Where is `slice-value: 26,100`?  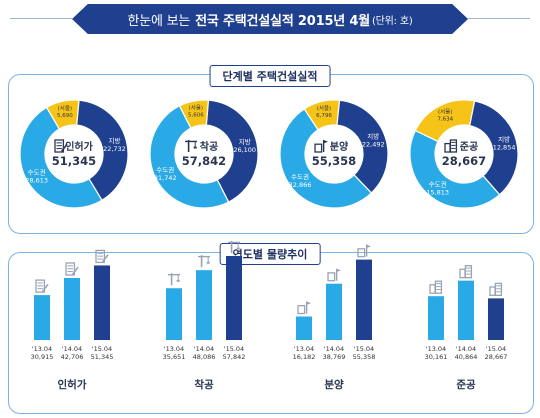
slice-value: 26,100 is located at coordinates (244, 150).